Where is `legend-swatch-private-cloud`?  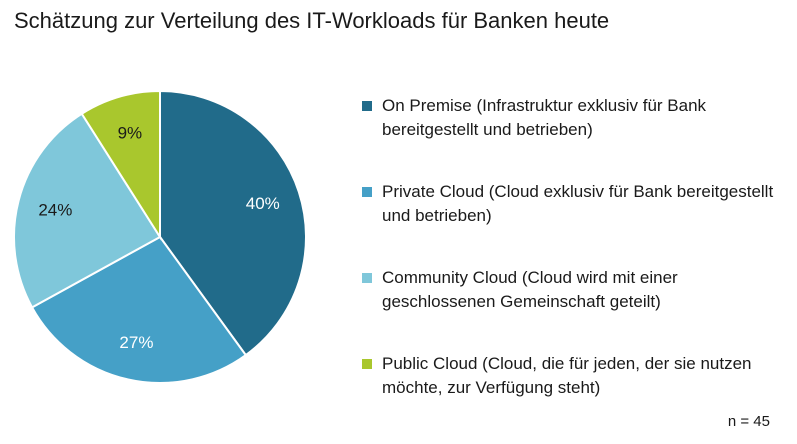 legend-swatch-private-cloud is located at coordinates (367, 192).